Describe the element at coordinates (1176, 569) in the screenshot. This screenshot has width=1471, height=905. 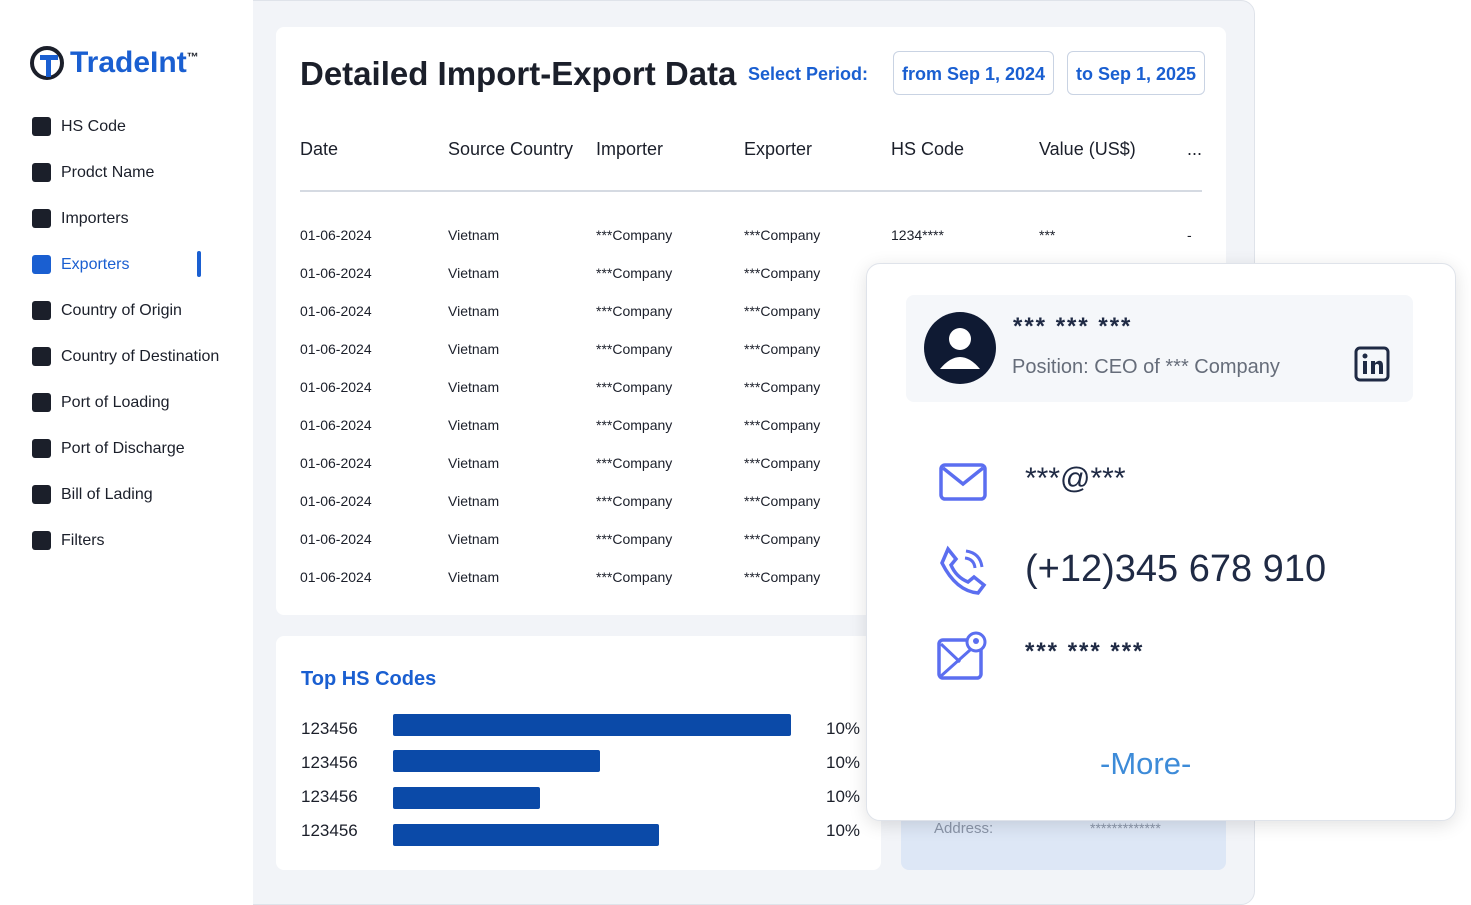
I see `contact-phone: (+12)345 678 910` at that location.